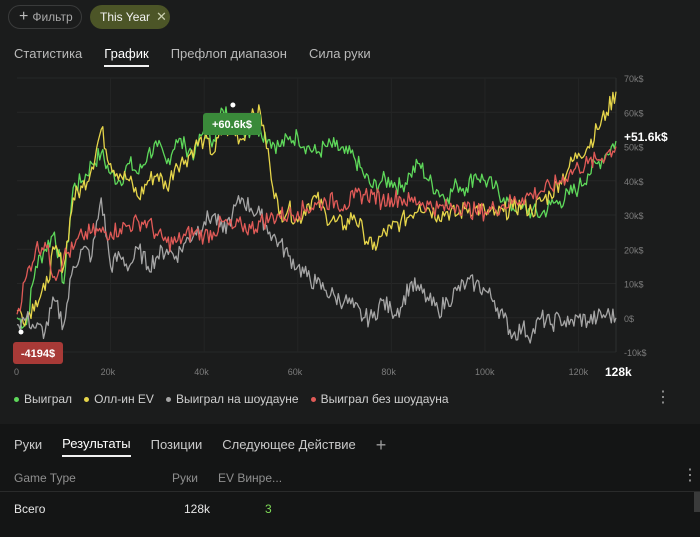  I want to click on legend-item-won: Выиграл, so click(43, 399).